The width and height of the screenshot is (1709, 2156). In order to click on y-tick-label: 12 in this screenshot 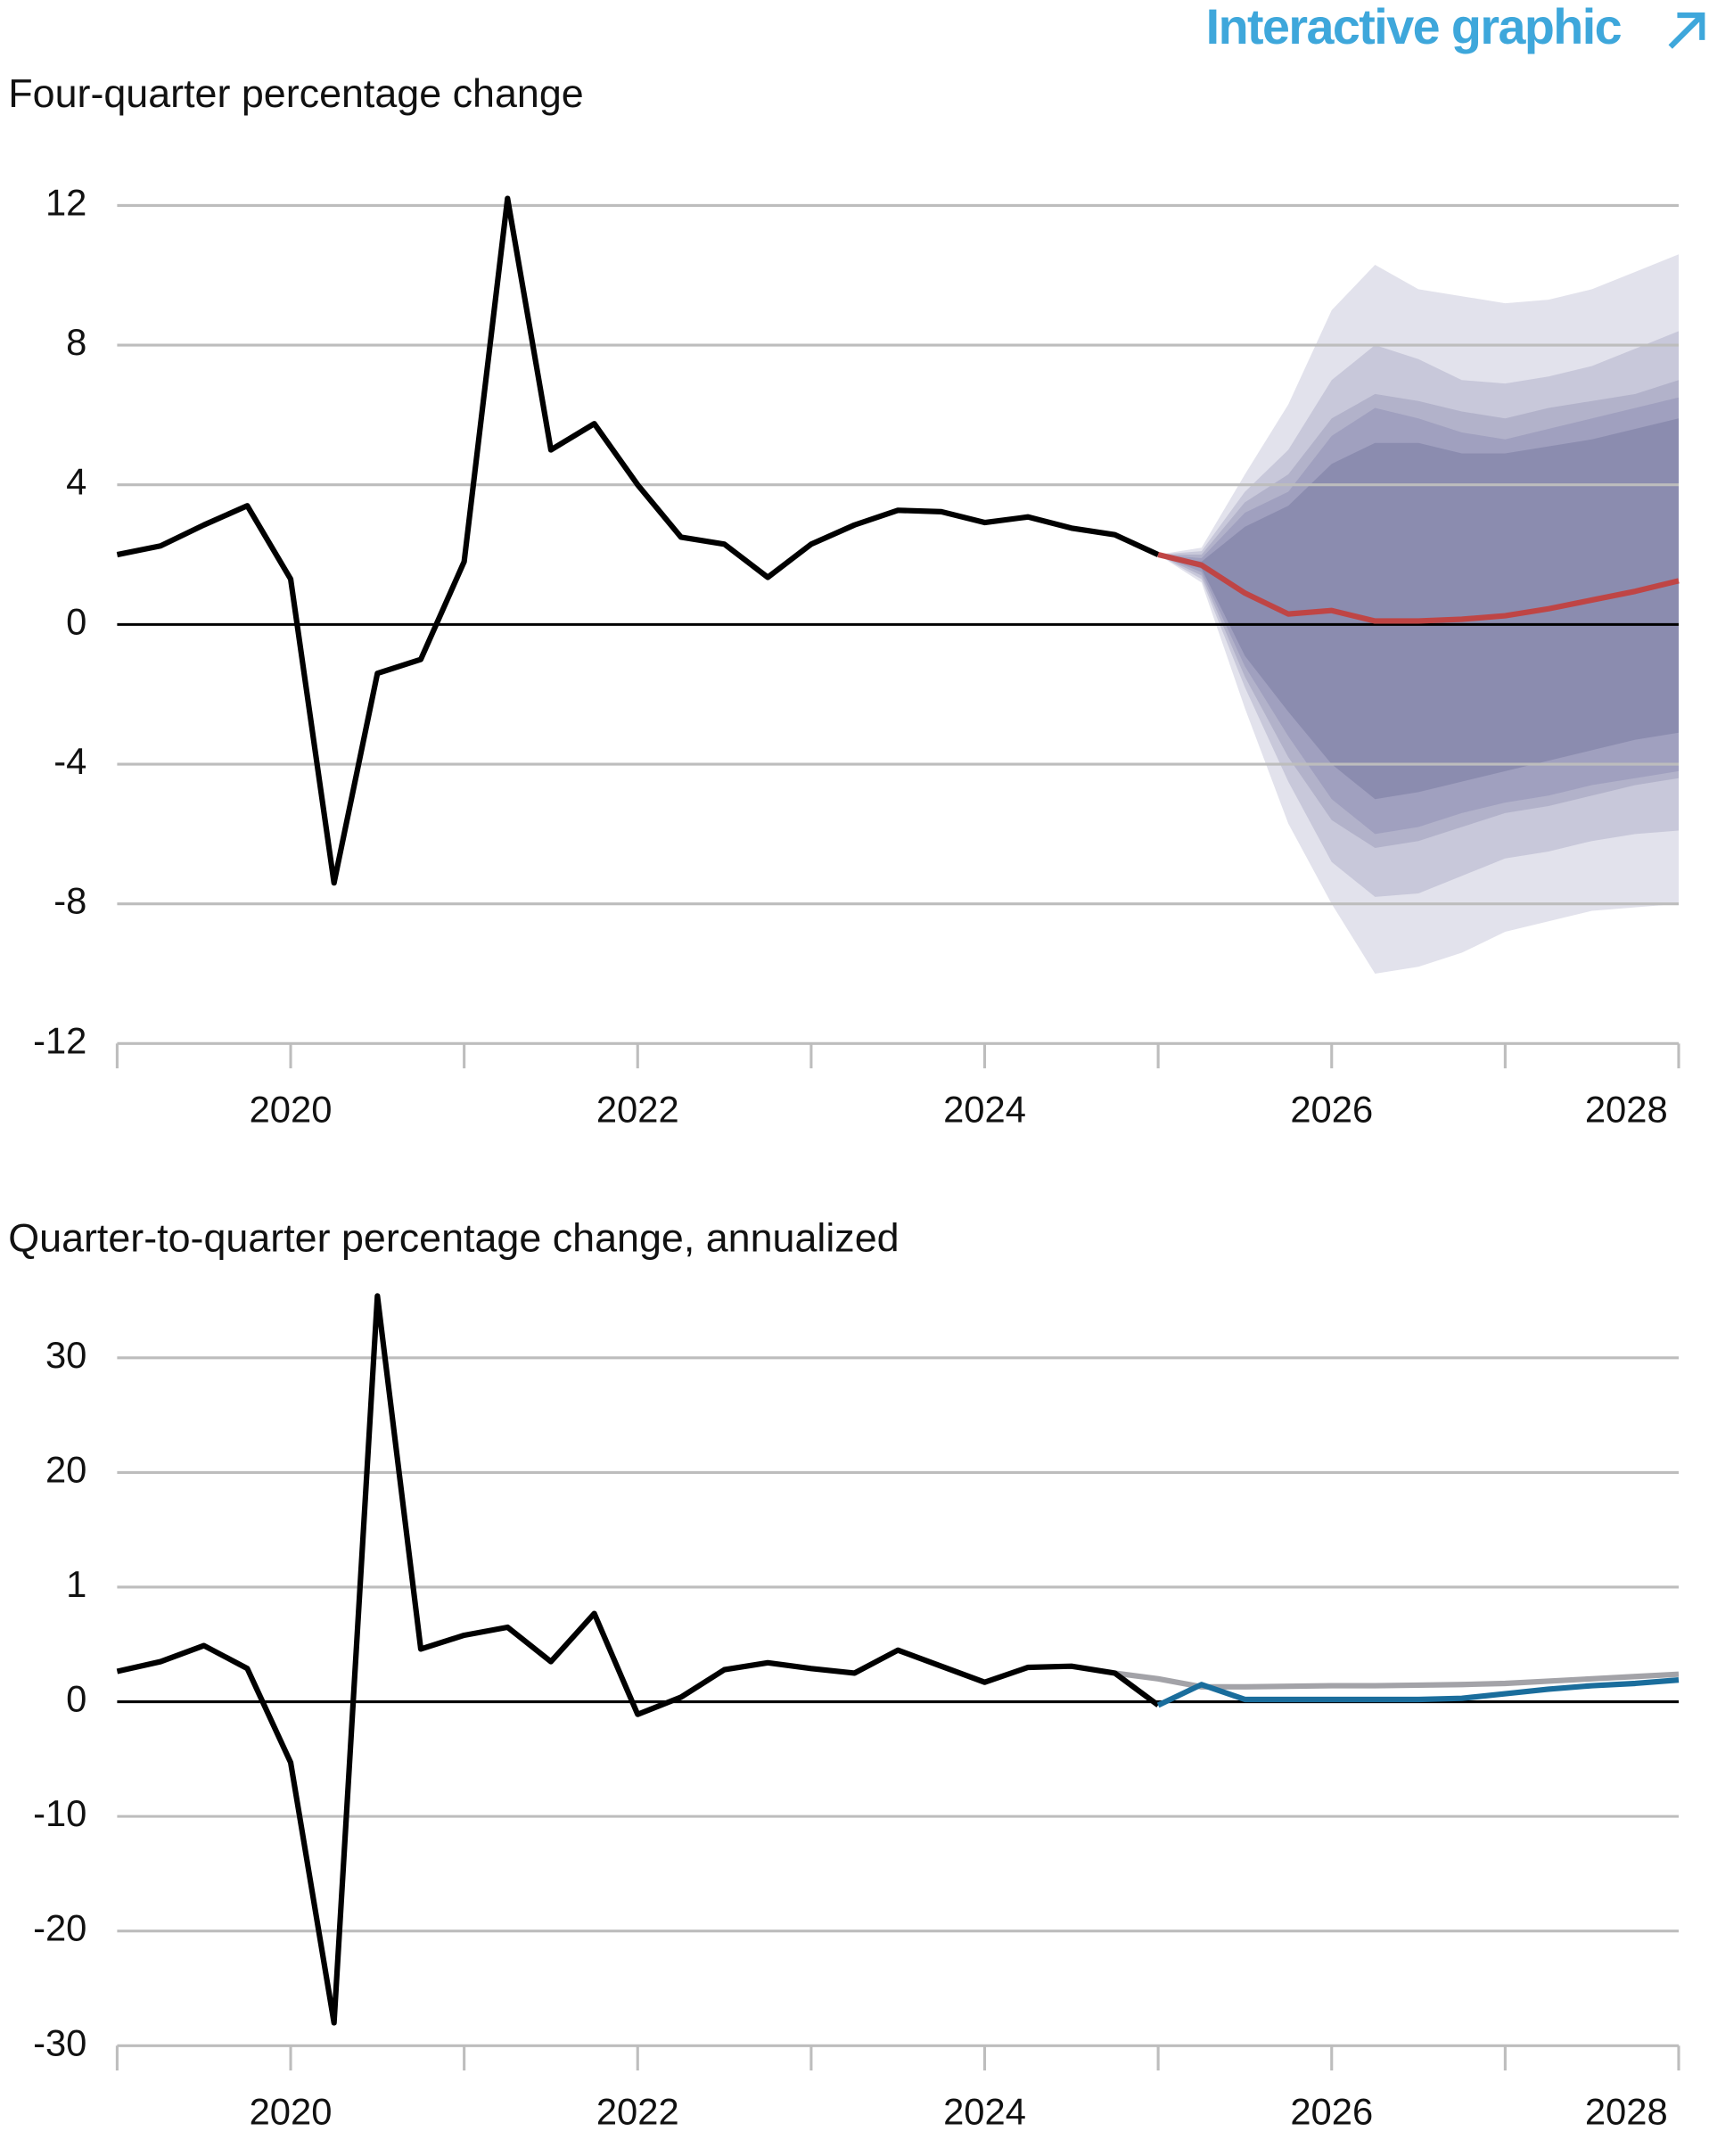, I will do `click(65, 202)`.